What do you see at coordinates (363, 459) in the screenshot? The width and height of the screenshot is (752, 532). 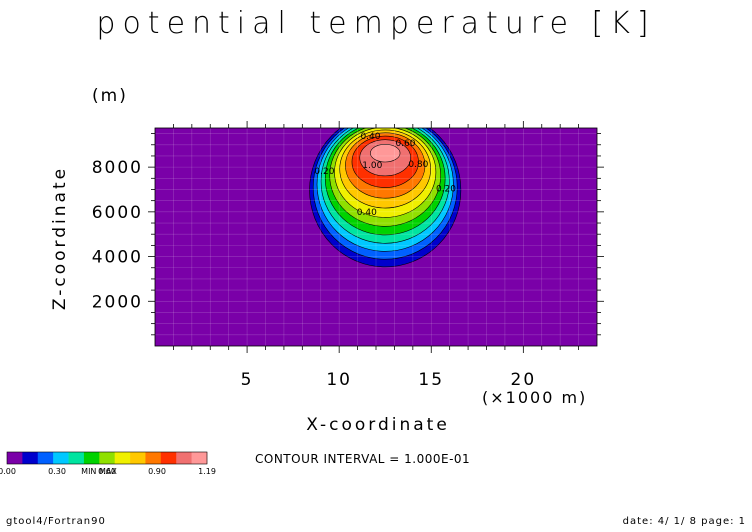 I see `contour-interval-text: CONTOUR INTERVAL = 1.000E-01` at bounding box center [363, 459].